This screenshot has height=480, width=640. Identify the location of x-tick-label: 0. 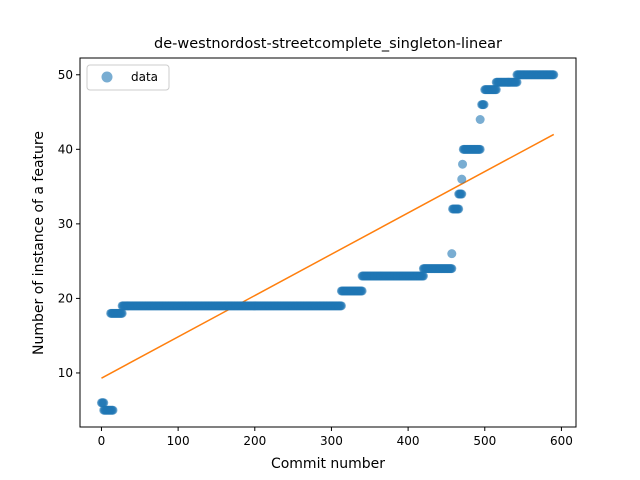
(102, 441).